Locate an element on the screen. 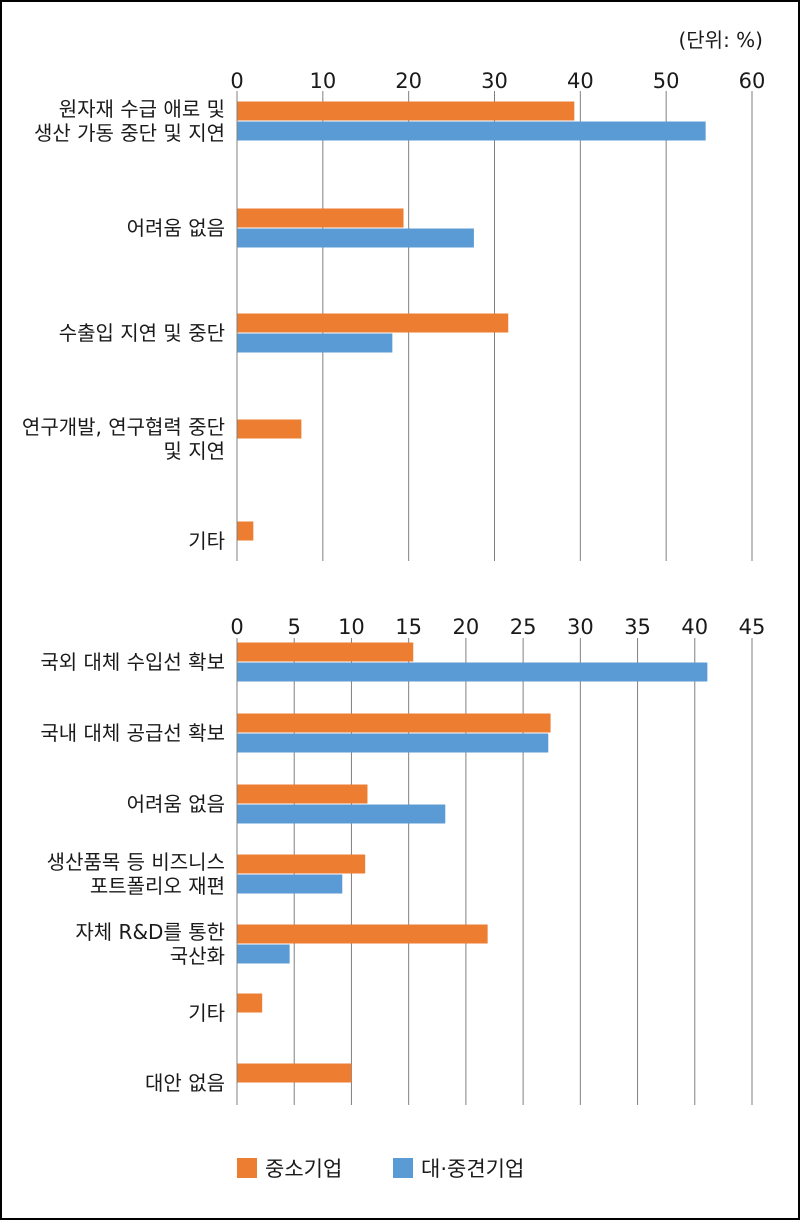 This screenshot has height=1225, width=800. category-label: 원자재 수급 애로 및 is located at coordinates (142, 109).